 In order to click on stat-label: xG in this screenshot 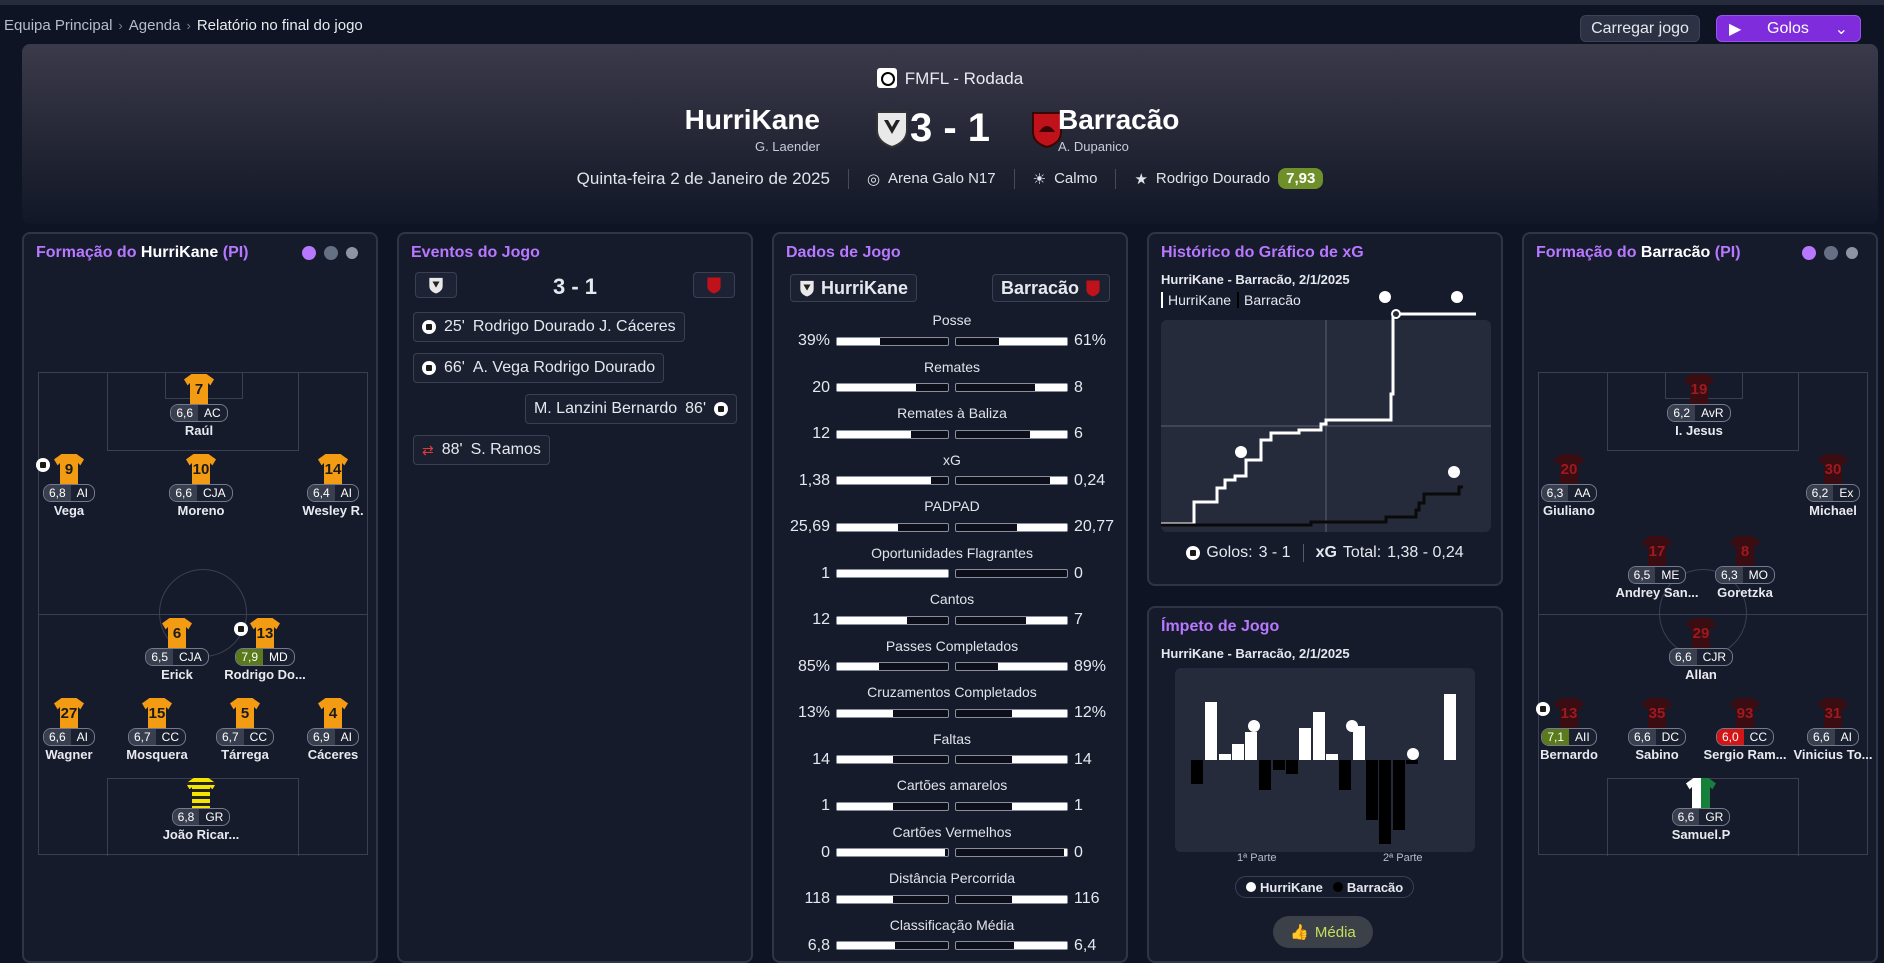, I will do `click(952, 459)`.